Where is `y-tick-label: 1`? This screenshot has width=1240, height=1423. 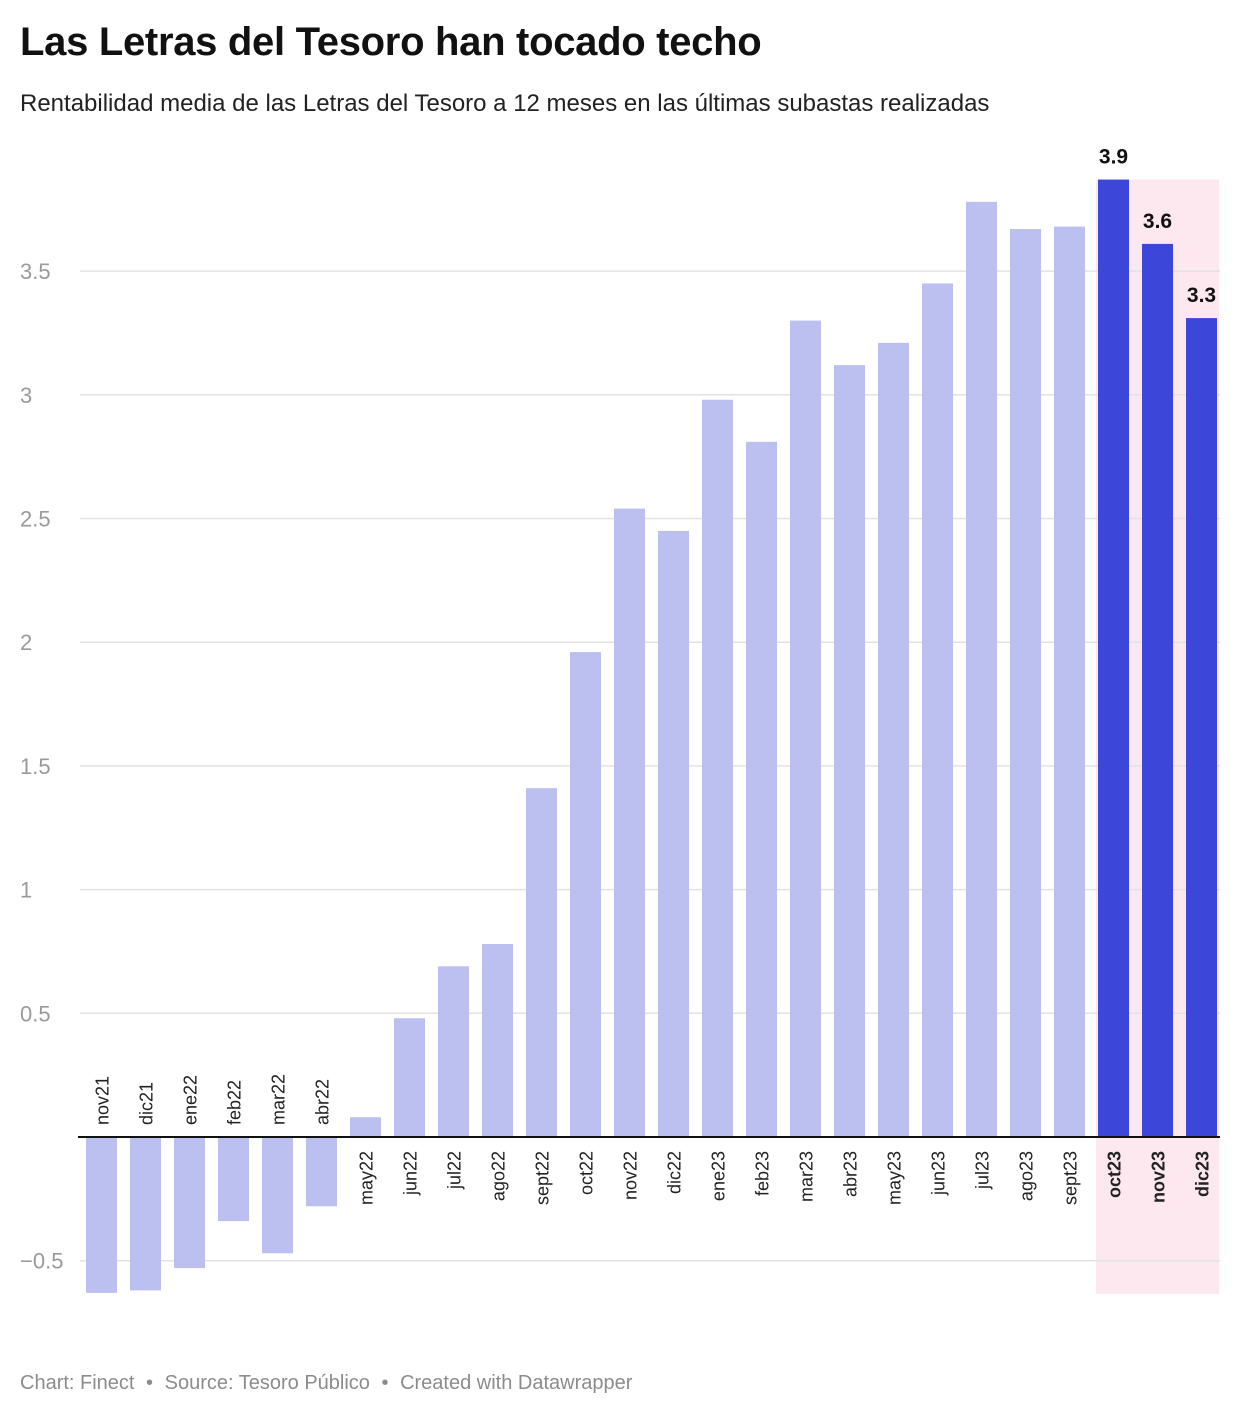
y-tick-label: 1 is located at coordinates (26, 890).